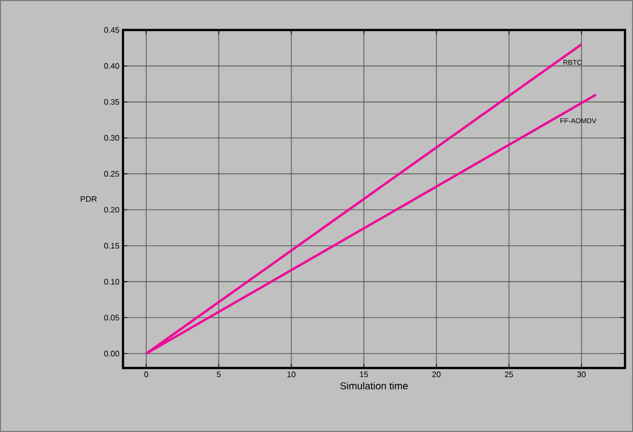 This screenshot has width=633, height=432. Describe the element at coordinates (509, 375) in the screenshot. I see `x-tick-label: 25` at that location.